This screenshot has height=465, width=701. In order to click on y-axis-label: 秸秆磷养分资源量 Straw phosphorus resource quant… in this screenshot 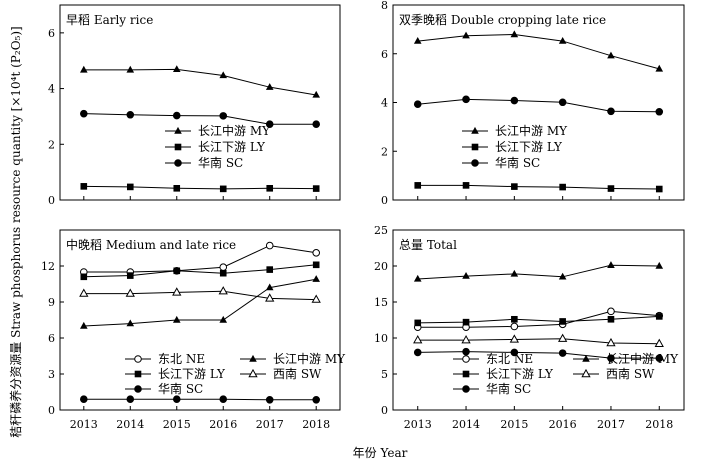, I will do `click(15, 231)`.